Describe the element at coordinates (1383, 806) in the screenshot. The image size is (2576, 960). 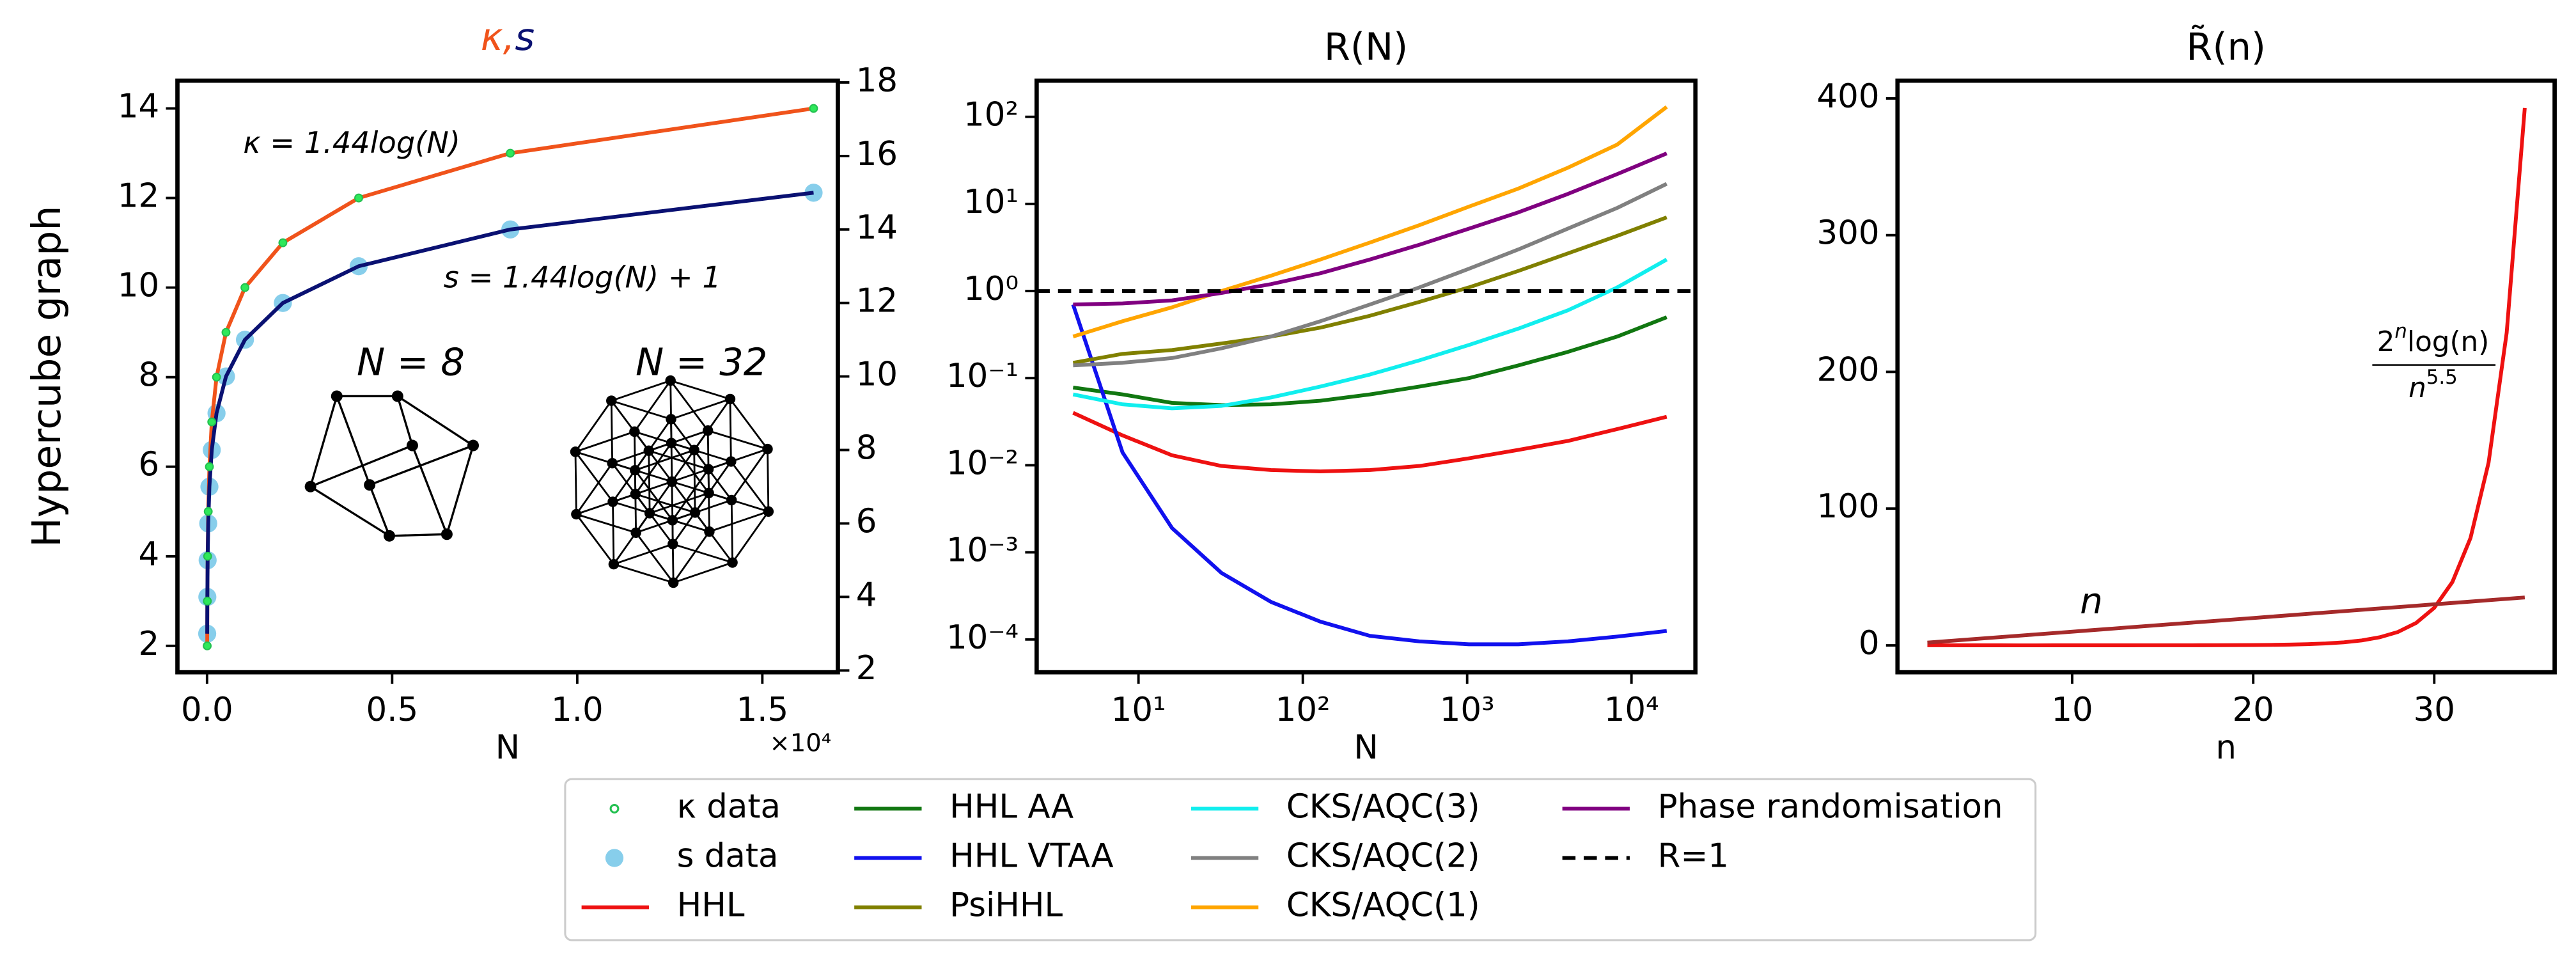
I see `legend-label: CKS/AQC(3)` at that location.